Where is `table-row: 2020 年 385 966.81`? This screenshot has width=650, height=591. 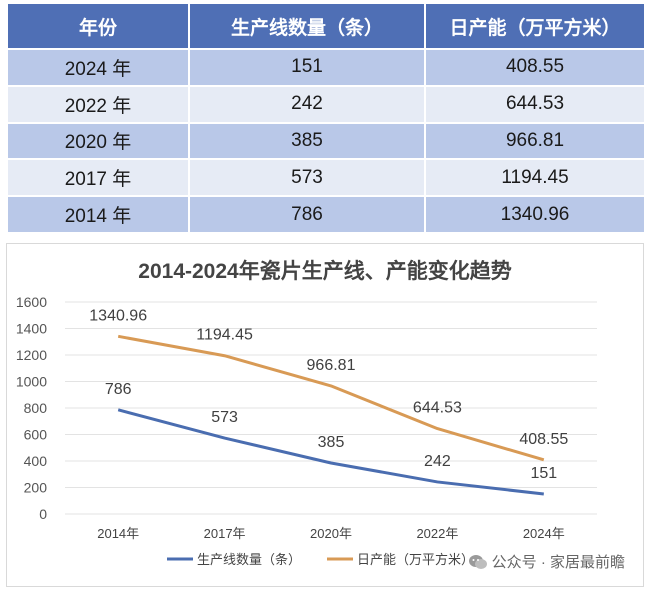 table-row: 2020 年 385 966.81 is located at coordinates (326, 141).